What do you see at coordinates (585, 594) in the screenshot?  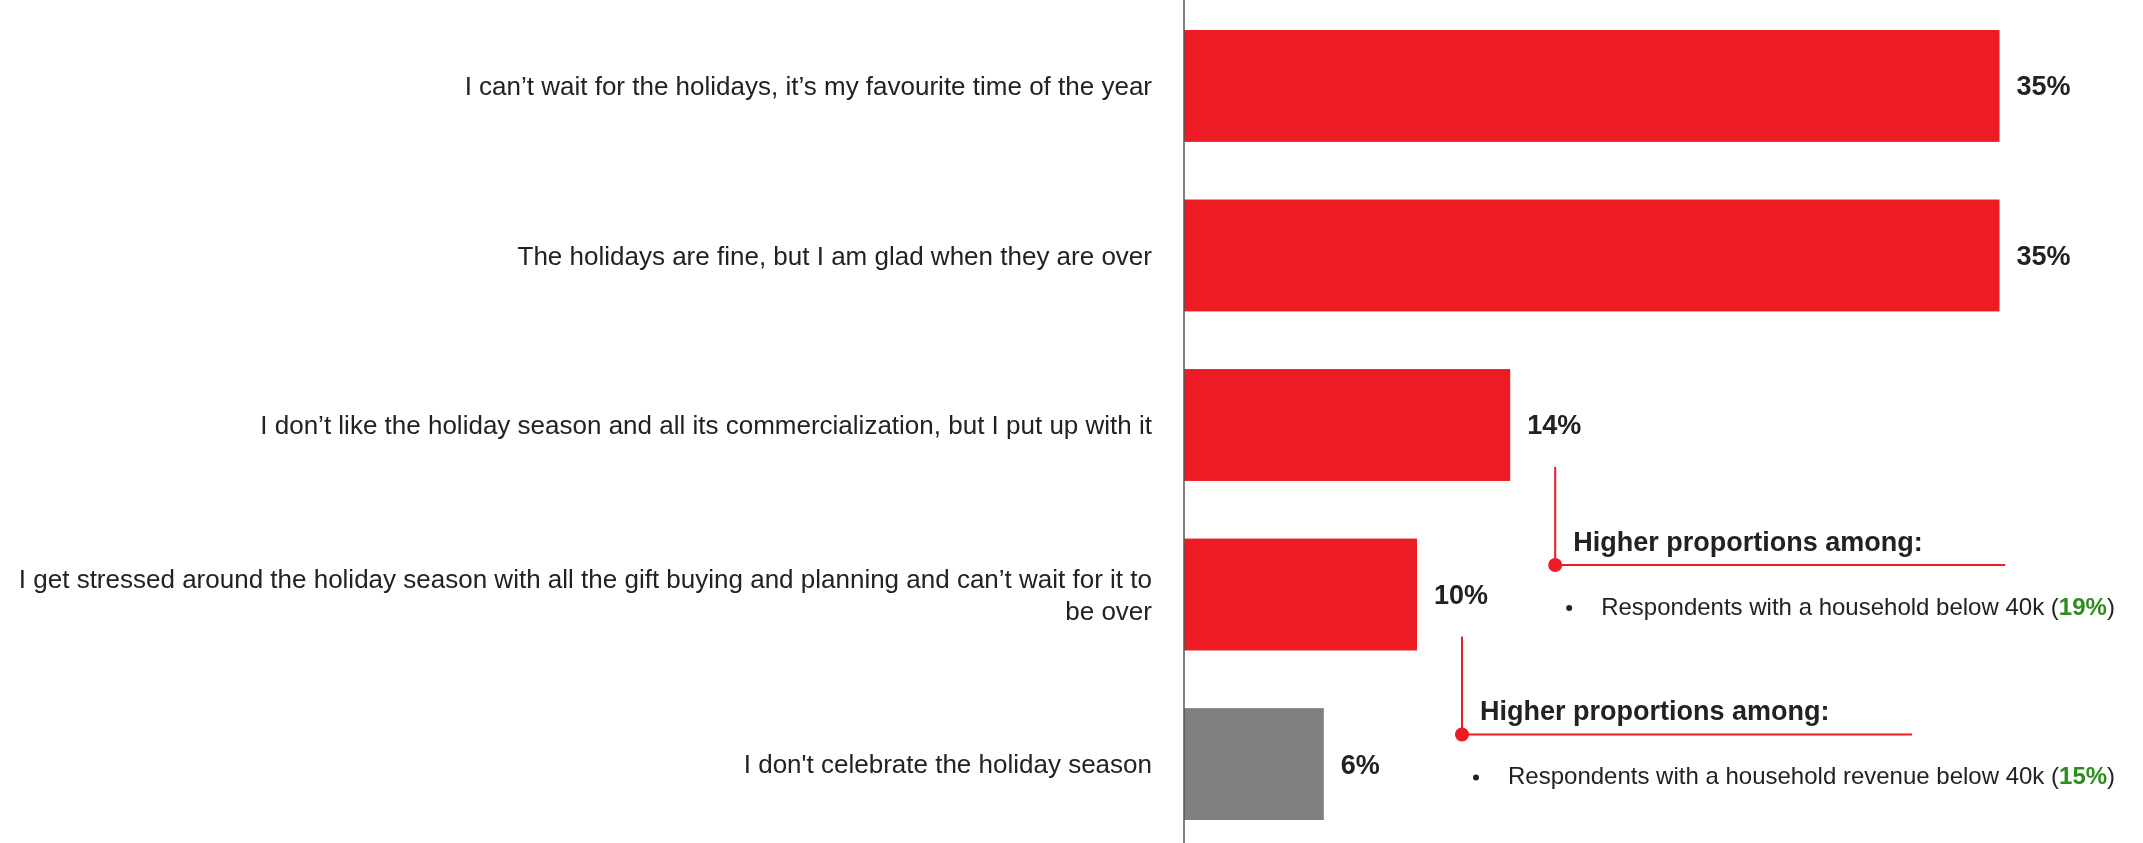 I see `y-tick-label: I get stressed around the holiday season with all the gift buying and planning and can’t wait for it to be over` at bounding box center [585, 594].